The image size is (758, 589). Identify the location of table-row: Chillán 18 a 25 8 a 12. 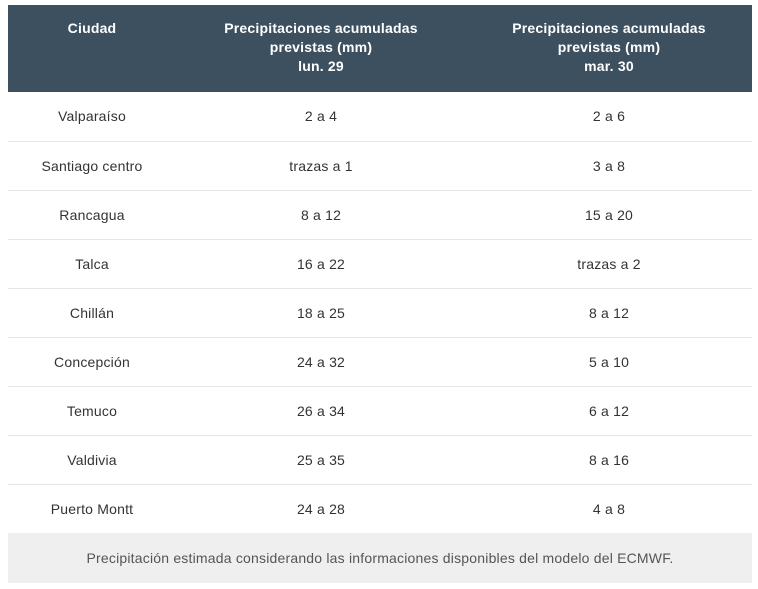
(380, 312).